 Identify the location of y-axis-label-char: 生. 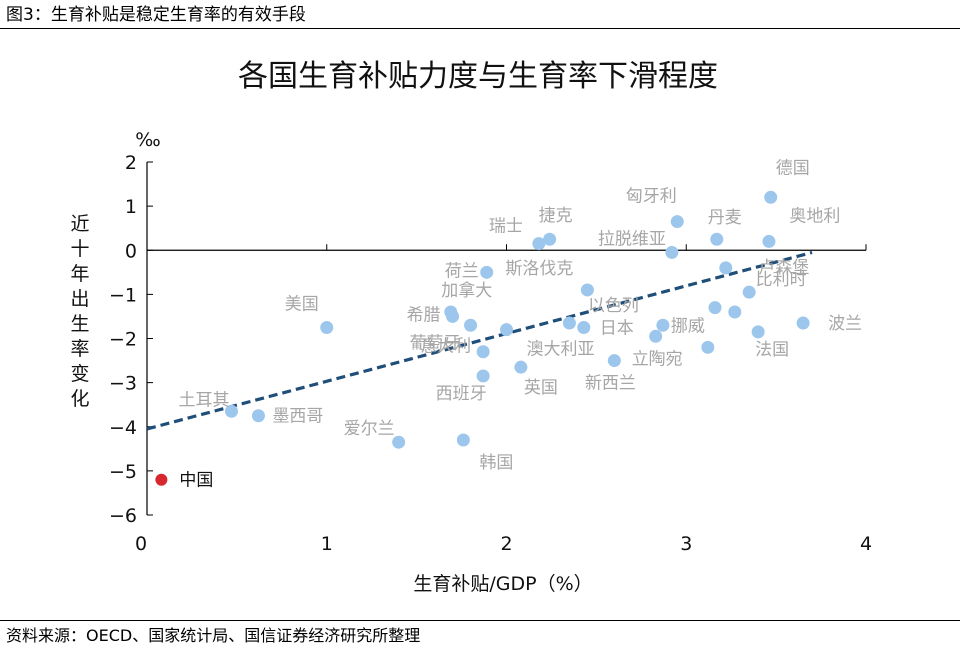
(79, 324).